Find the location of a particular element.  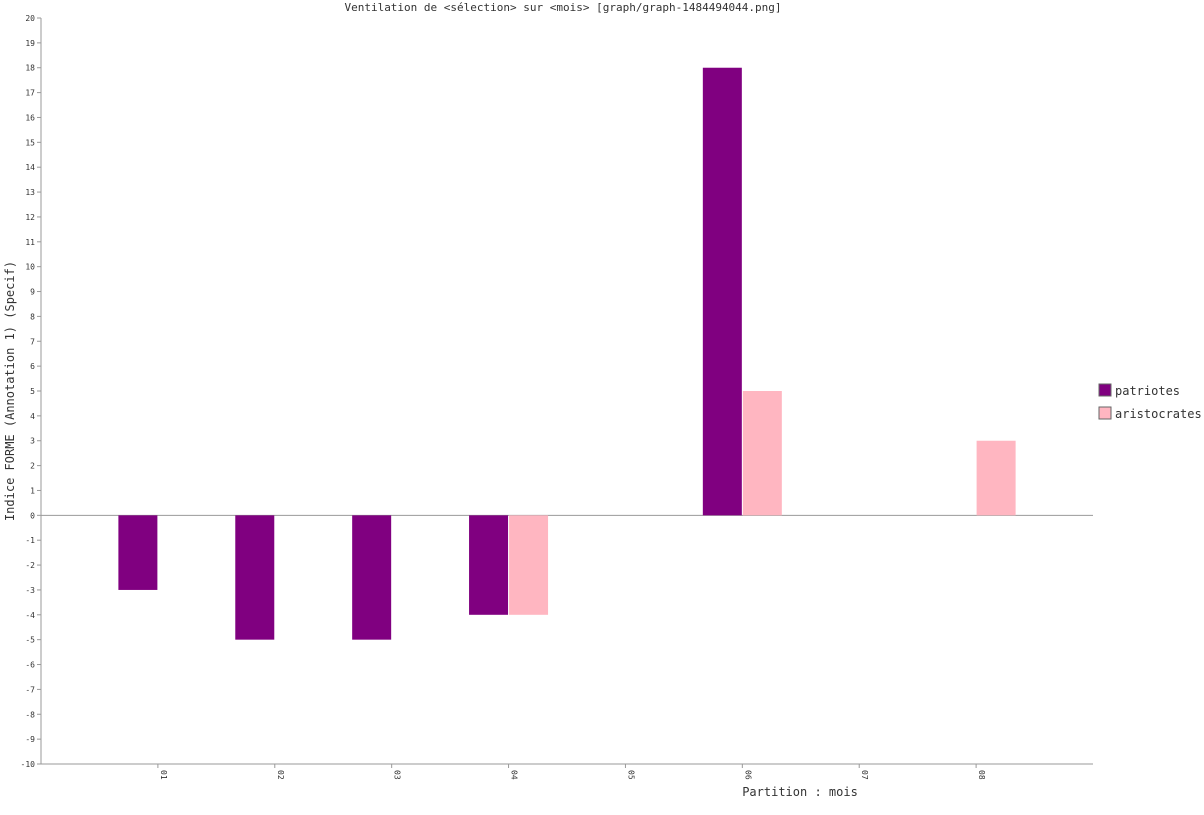

y-tick-label: 17 is located at coordinates (30, 93).